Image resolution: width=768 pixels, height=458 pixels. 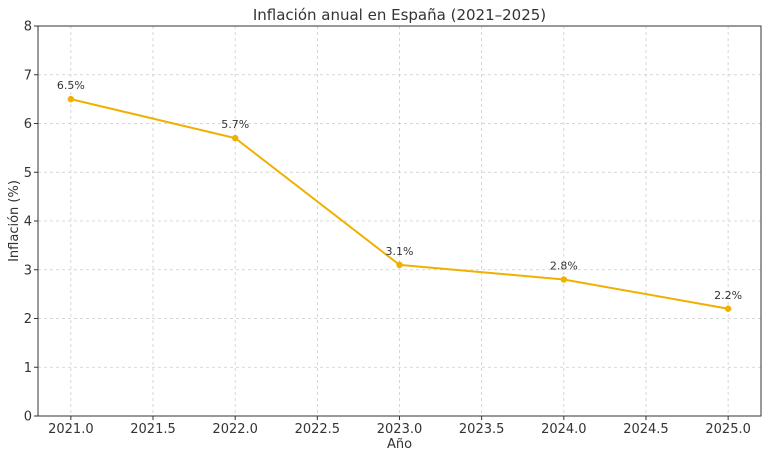 I want to click on y-tick-label: 7, so click(x=28, y=75).